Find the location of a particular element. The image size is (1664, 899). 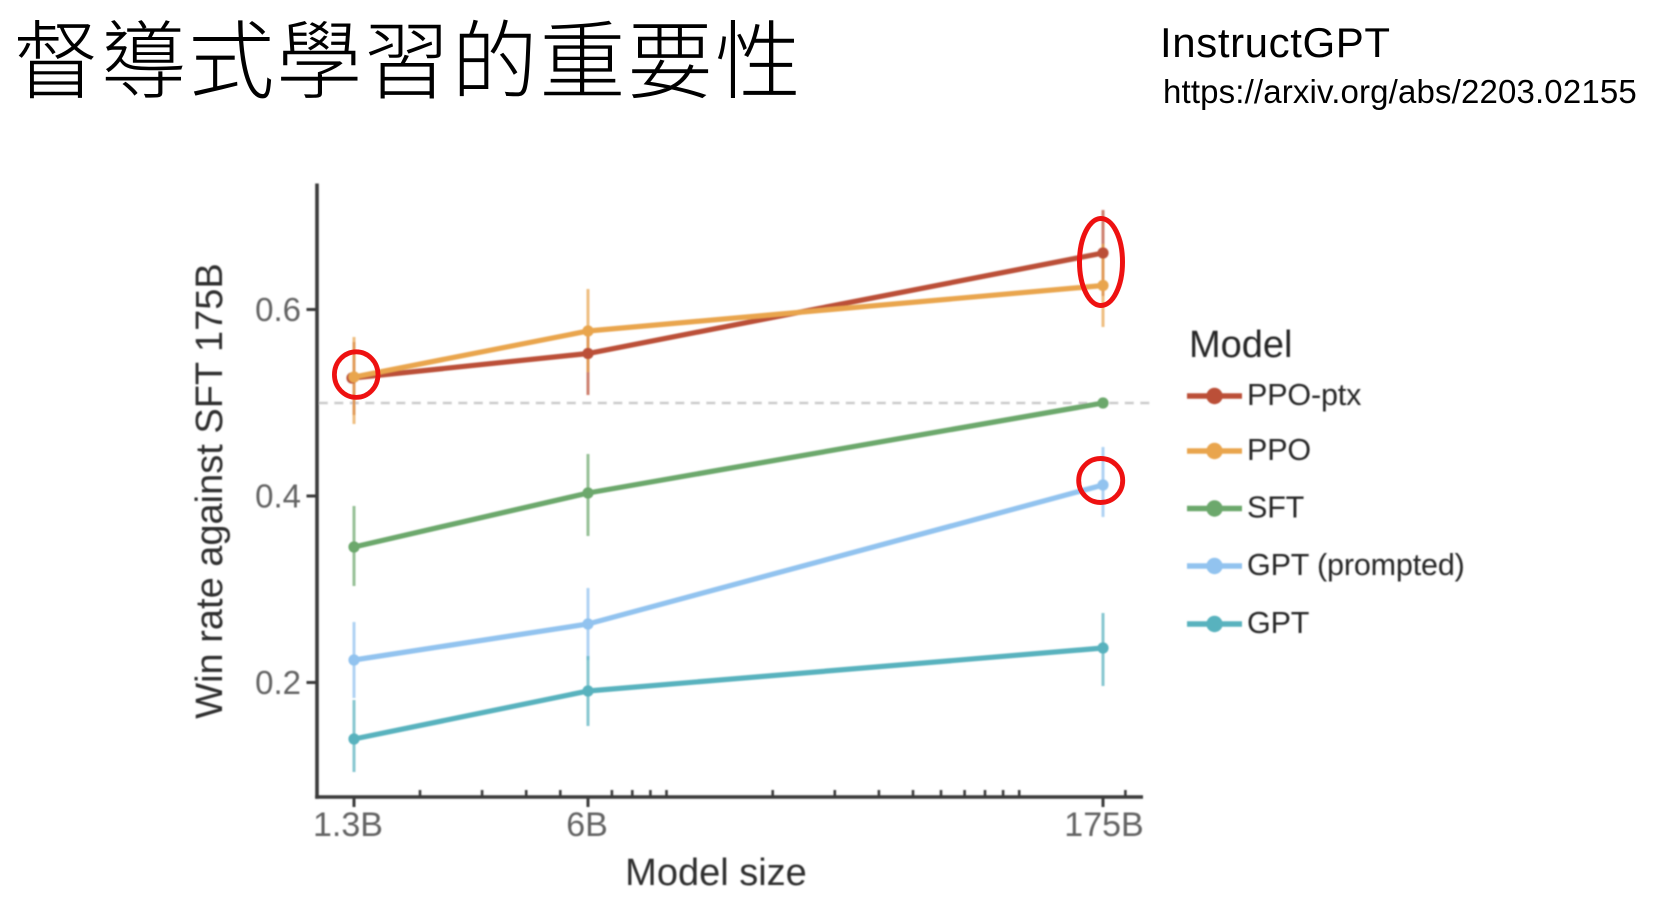

svg-text: 175B is located at coordinates (1103, 825).